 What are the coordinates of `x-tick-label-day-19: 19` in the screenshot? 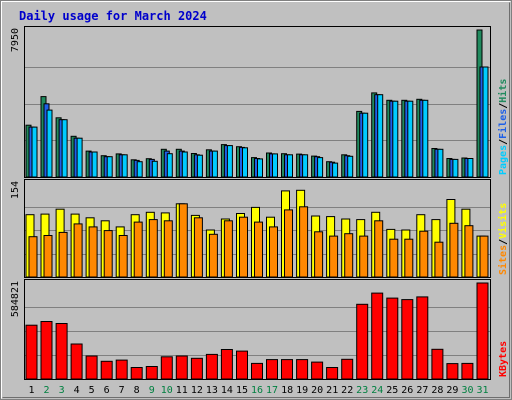 It's located at (302, 390).